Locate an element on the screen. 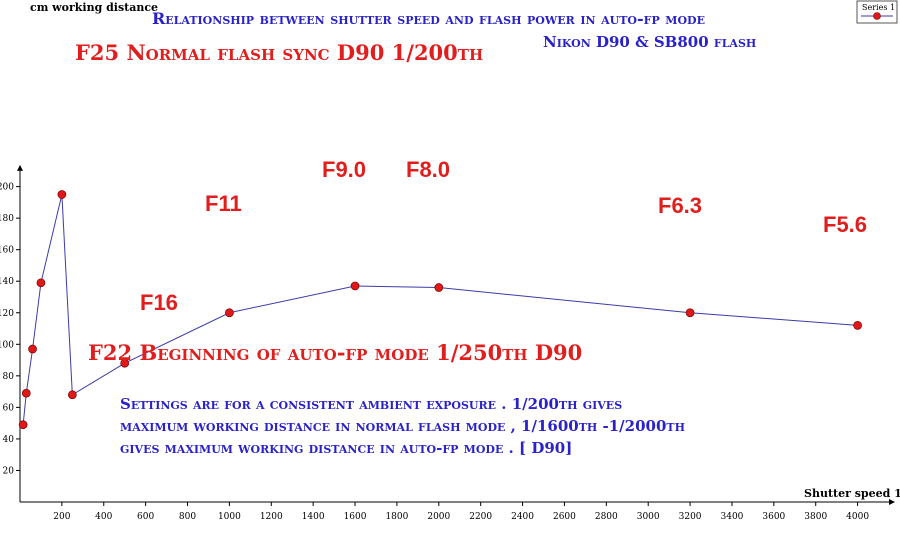  y-axis-label: cm working distance is located at coordinates (94, 7).